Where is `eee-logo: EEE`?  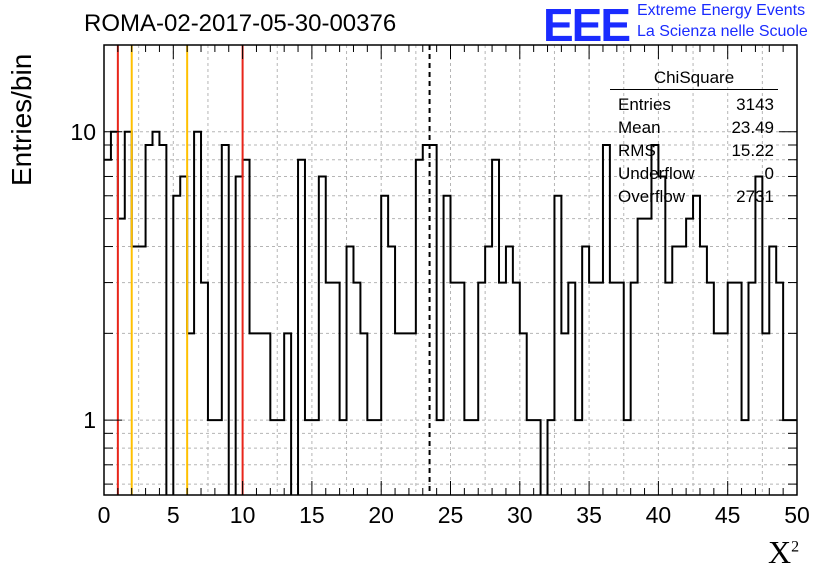
eee-logo: EEE is located at coordinates (587, 25).